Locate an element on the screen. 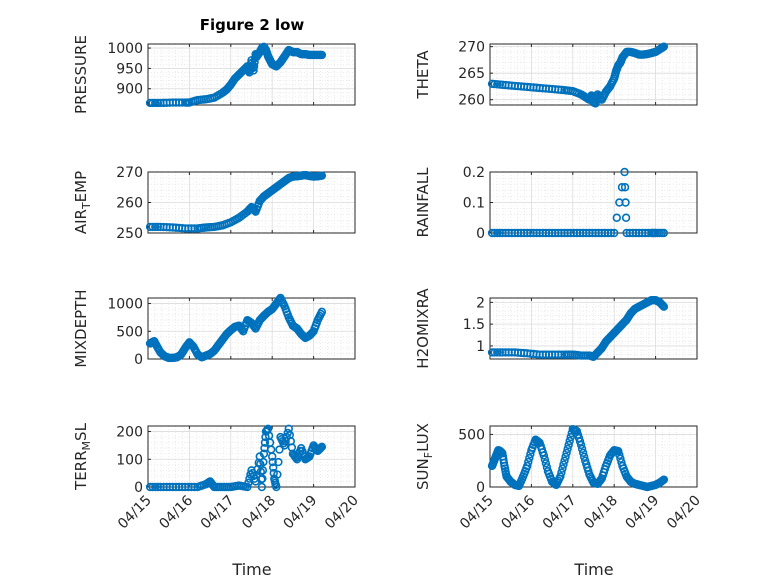  y-tick-label: 1.5 is located at coordinates (474, 325).